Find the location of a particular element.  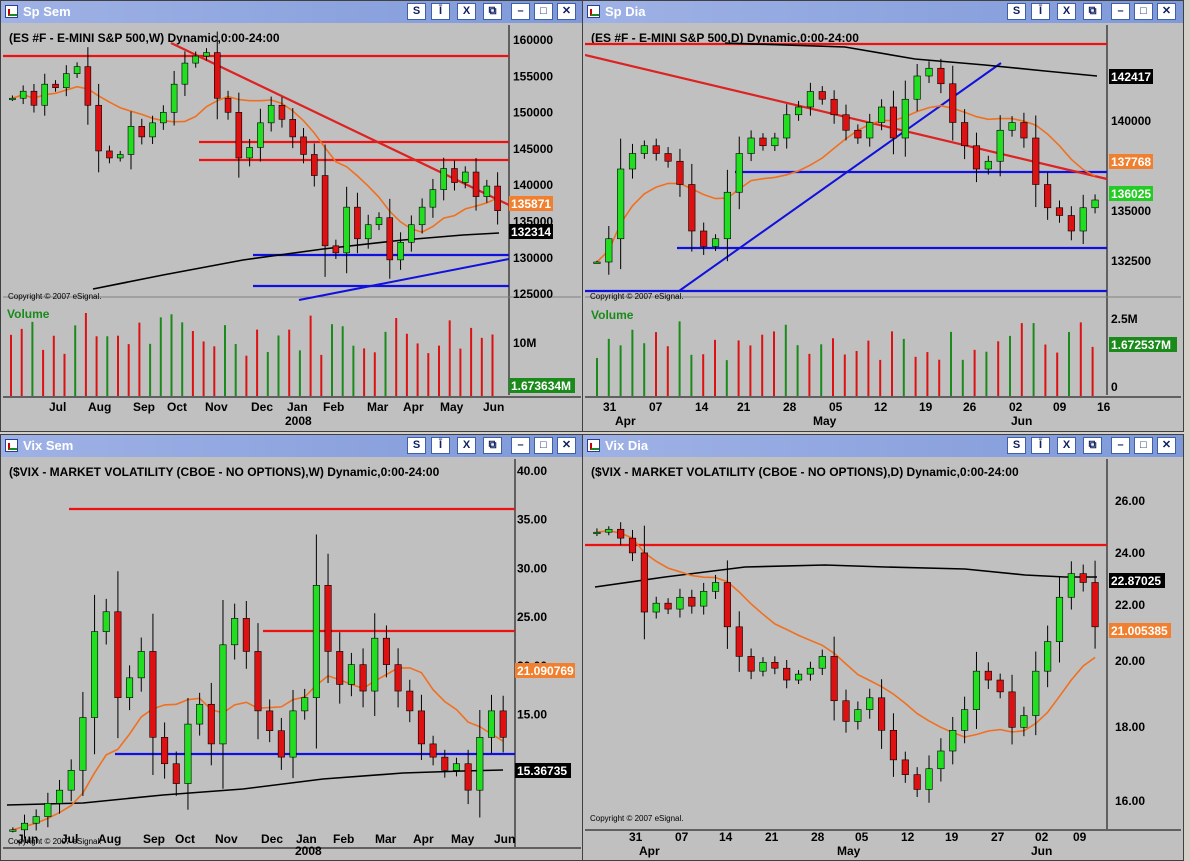

titlebar: Vix Sem S Ī X ⧉ – □ ✕ is located at coordinates (292, 446).